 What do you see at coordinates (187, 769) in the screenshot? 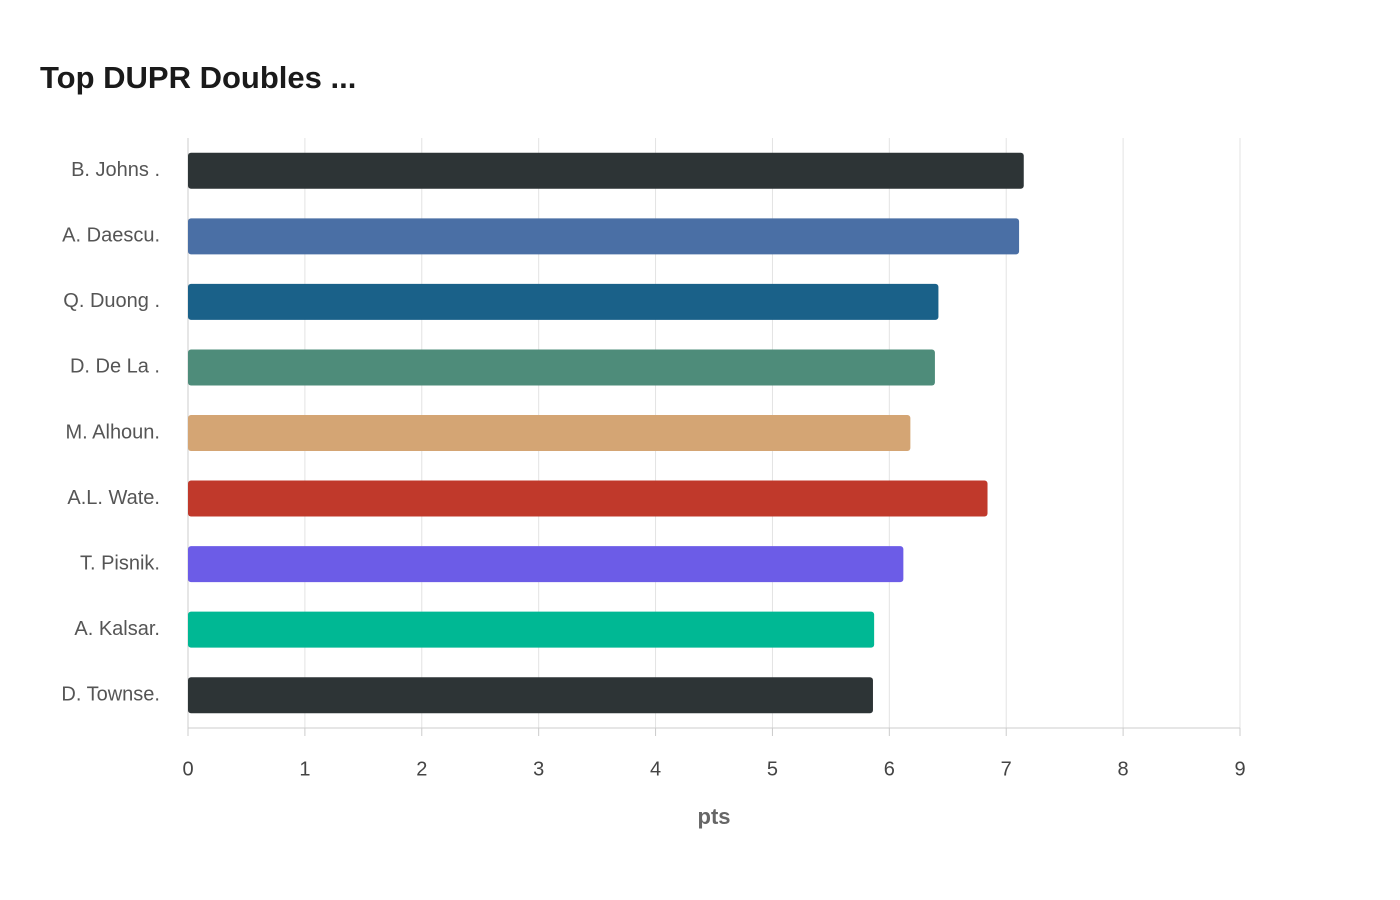
I see `x-tick-label: 0` at bounding box center [187, 769].